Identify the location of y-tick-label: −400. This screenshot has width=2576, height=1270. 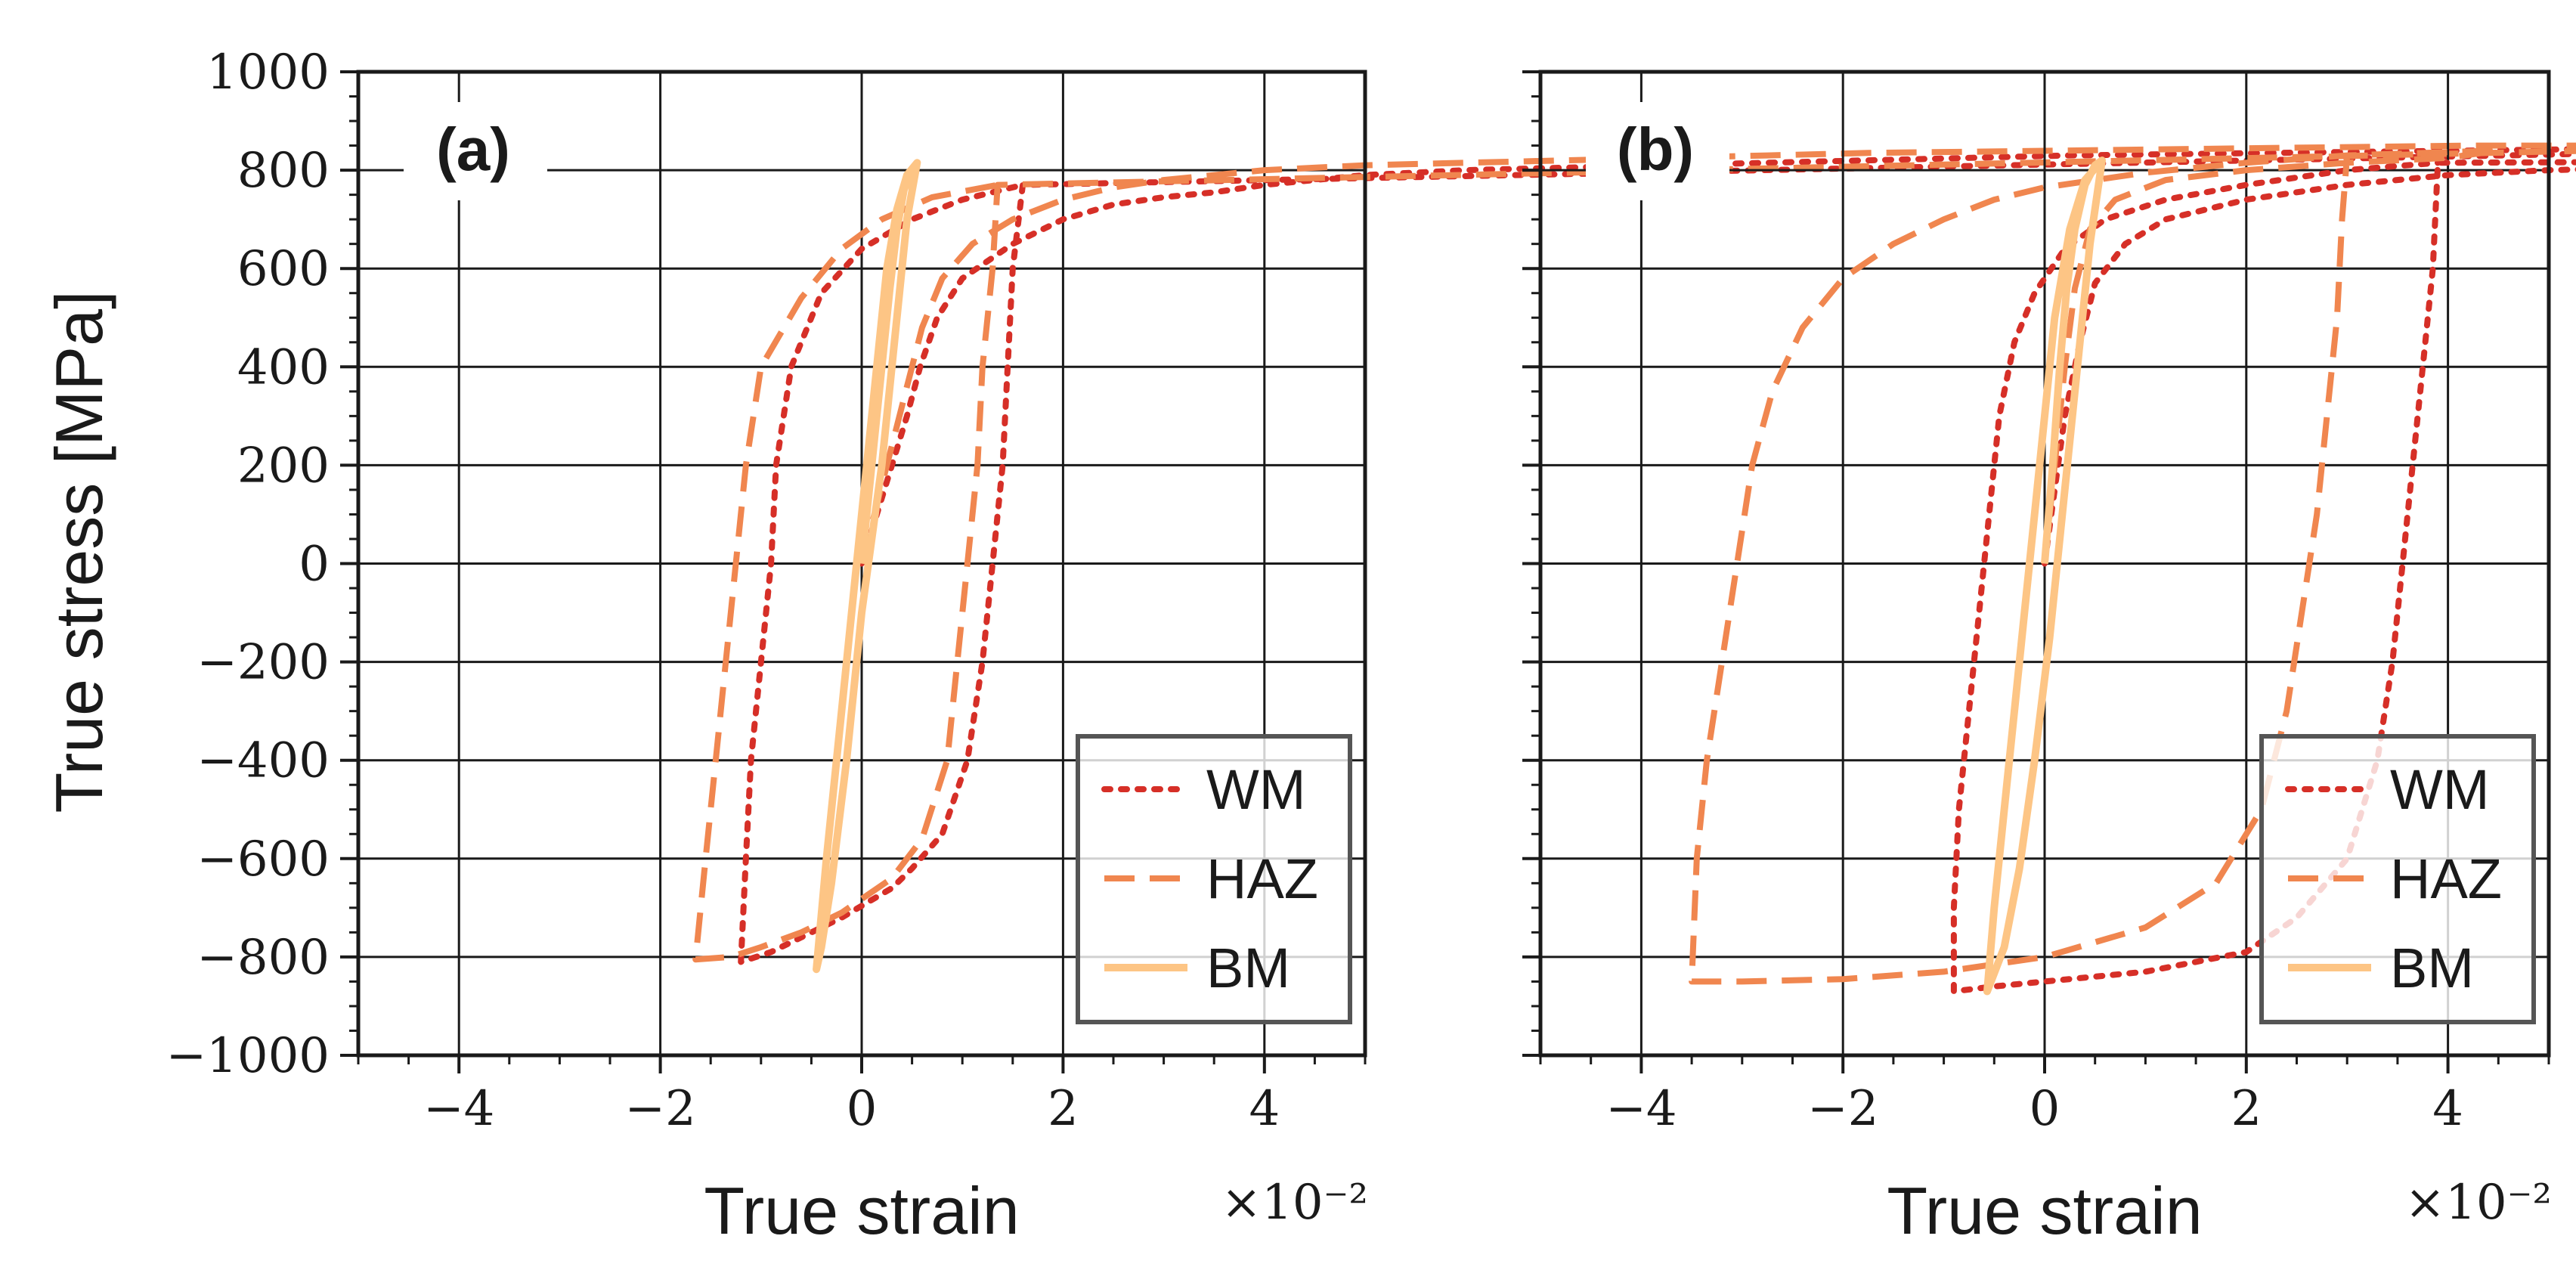
(263, 761).